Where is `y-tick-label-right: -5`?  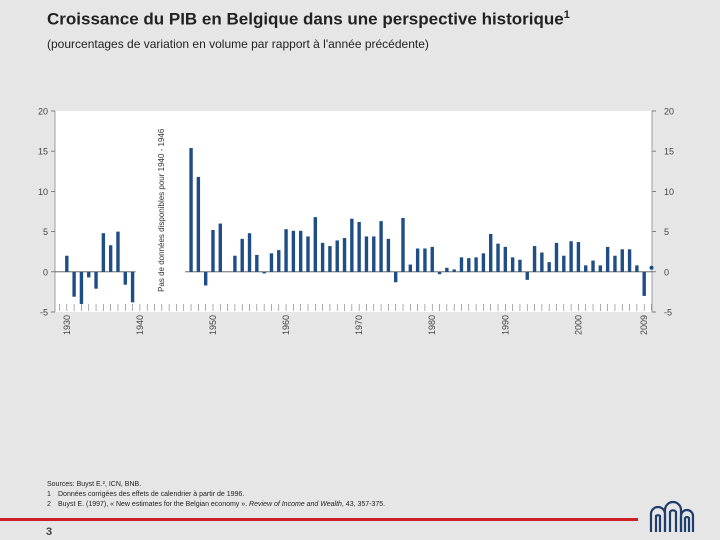
y-tick-label-right: -5 is located at coordinates (668, 313).